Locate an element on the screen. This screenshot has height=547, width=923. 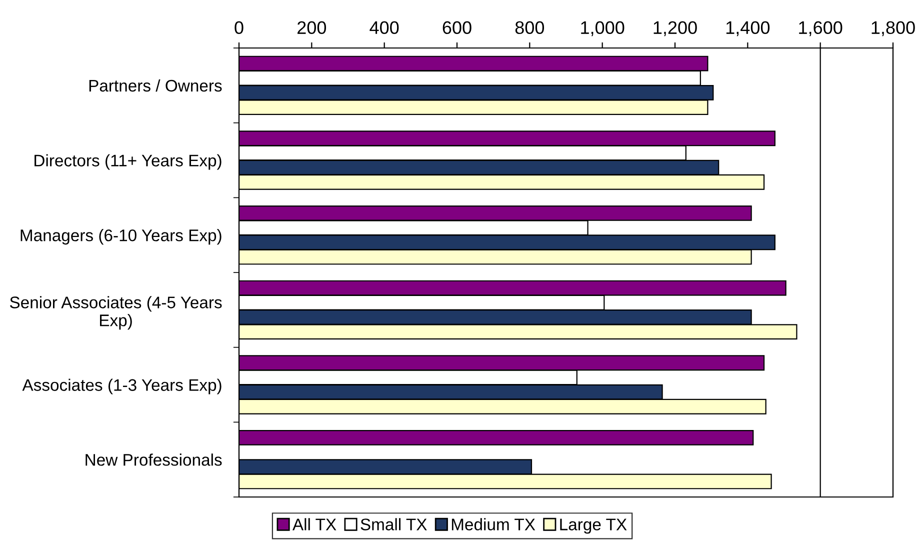
x-tick-label: 600 is located at coordinates (457, 27).